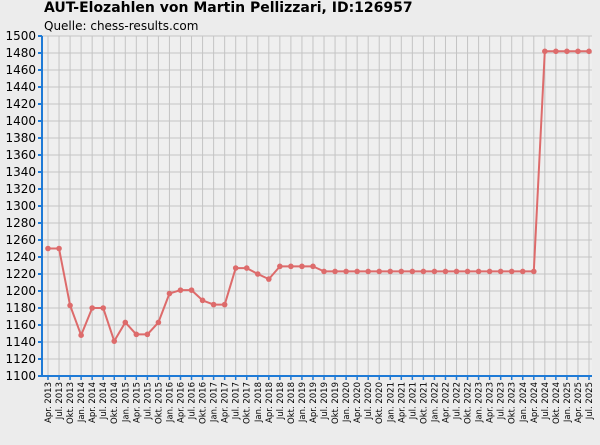  Describe the element at coordinates (380, 403) in the screenshot. I see `x-tick-label: Okt. 2020` at that location.